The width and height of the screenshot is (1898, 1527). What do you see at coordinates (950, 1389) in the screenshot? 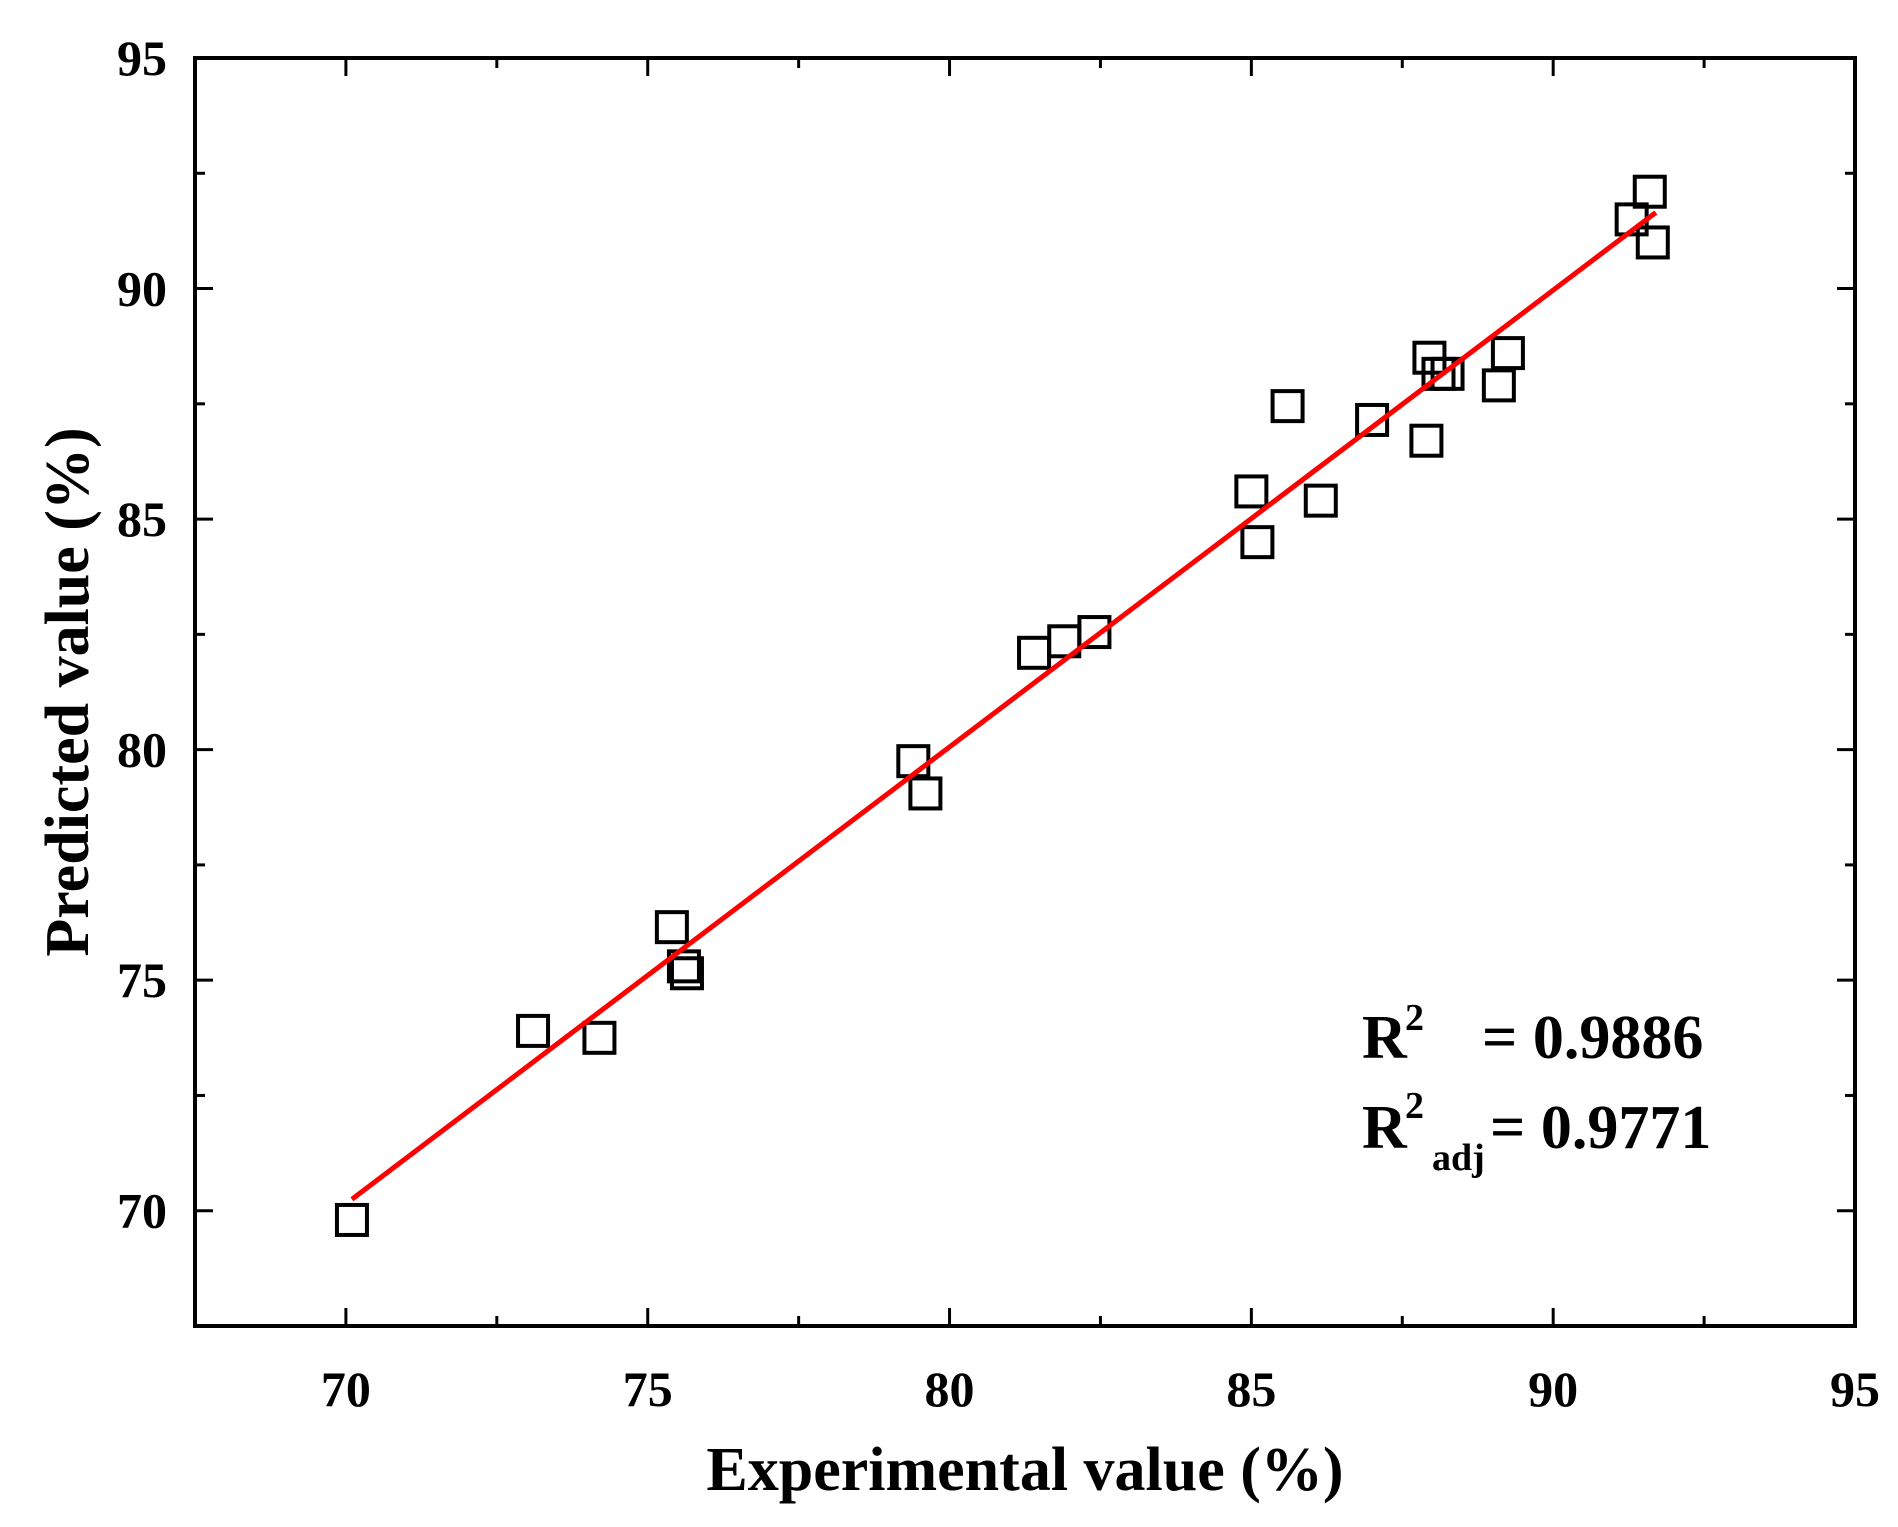
I see `x-tick-label: 80` at bounding box center [950, 1389].